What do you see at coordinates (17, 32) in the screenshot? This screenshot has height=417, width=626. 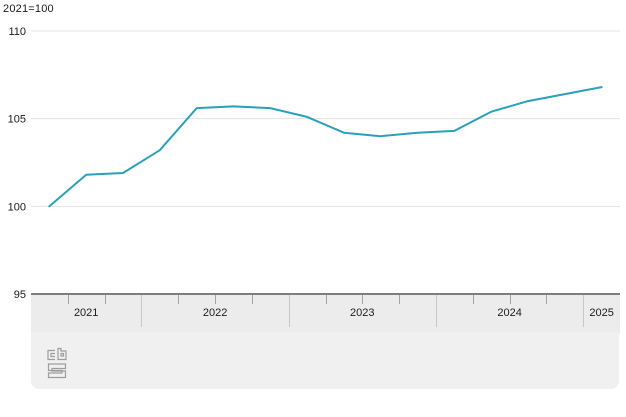 I see `y-tick-label: 110` at bounding box center [17, 32].